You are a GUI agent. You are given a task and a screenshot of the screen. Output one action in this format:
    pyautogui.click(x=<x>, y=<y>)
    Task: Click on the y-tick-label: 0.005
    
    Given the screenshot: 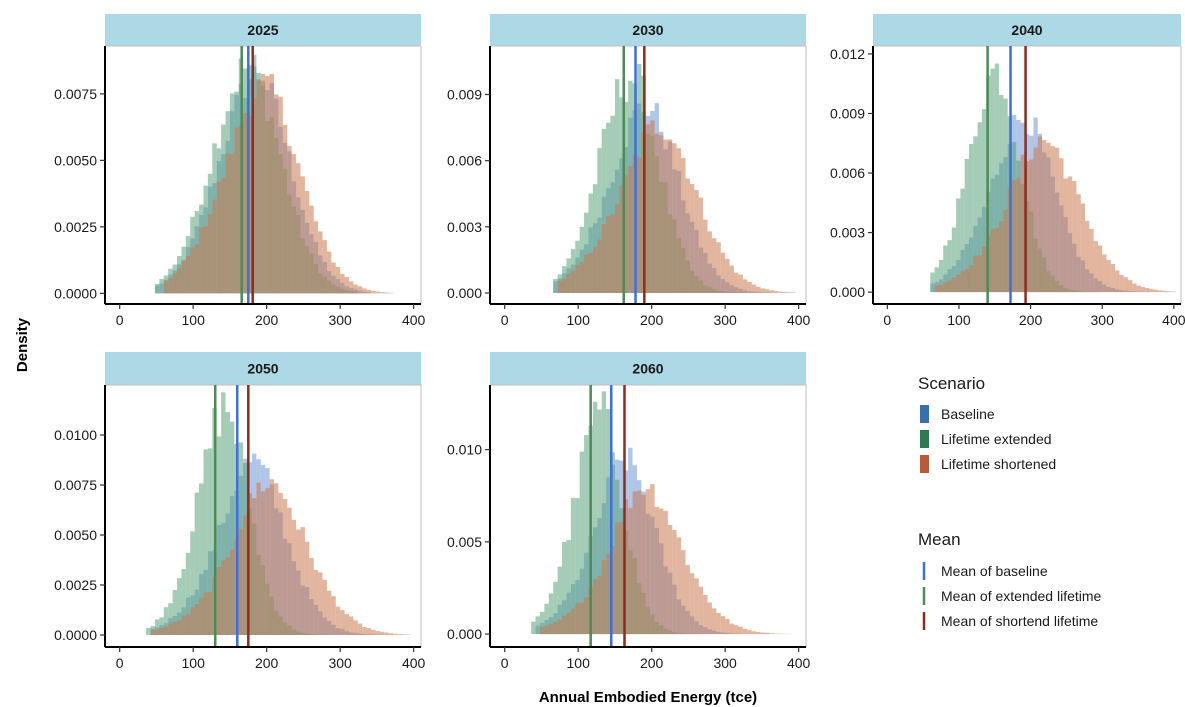 What is the action you would take?
    pyautogui.click(x=464, y=542)
    